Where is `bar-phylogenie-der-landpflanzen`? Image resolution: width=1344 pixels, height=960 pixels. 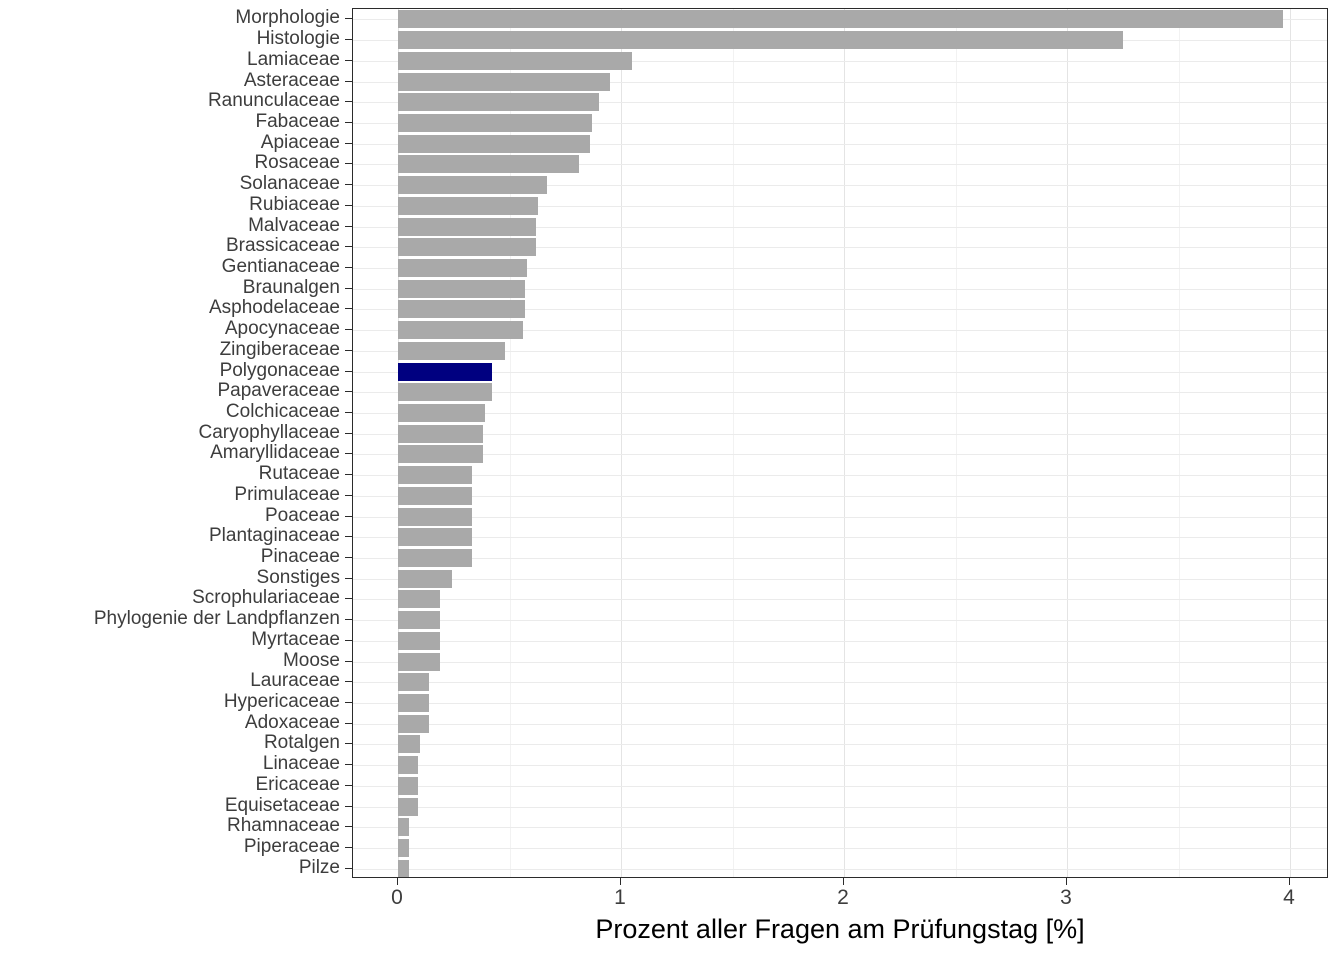 bar-phylogenie-der-landpflanzen is located at coordinates (419, 620).